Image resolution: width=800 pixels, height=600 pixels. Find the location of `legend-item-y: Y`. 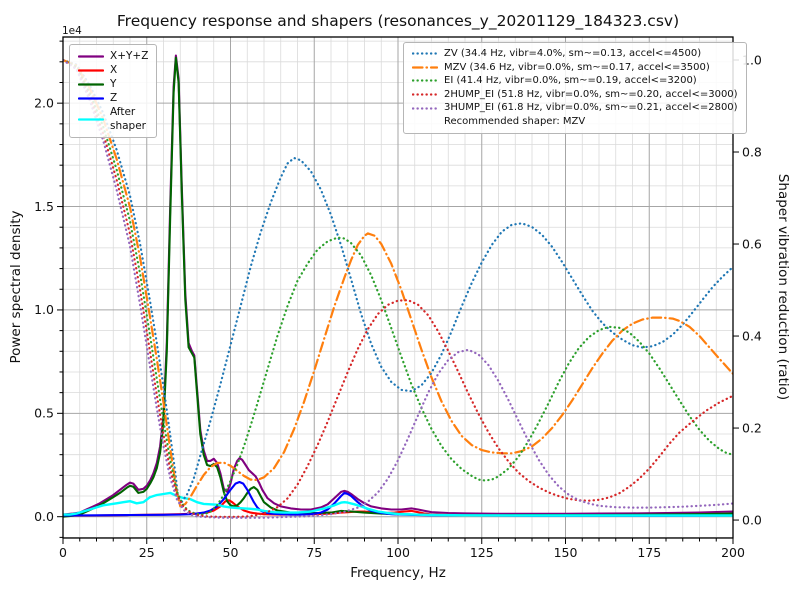

legend-item-y: Y is located at coordinates (113, 84).